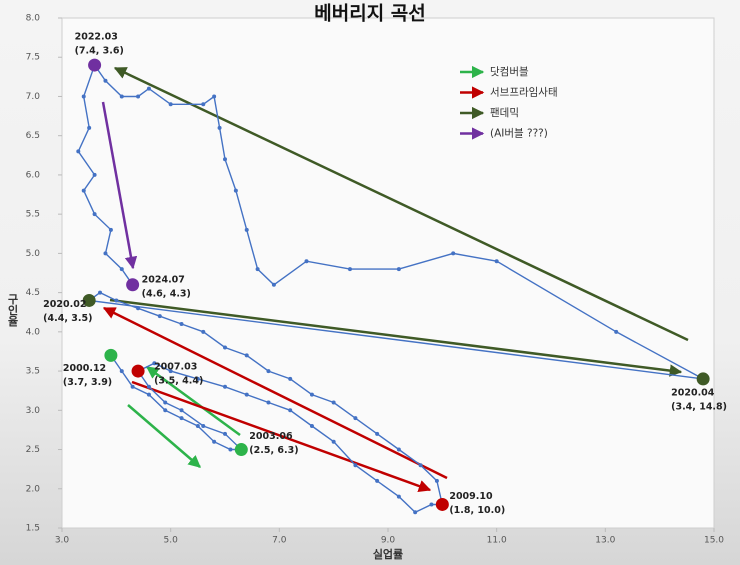 Image resolution: width=740 pixels, height=565 pixels. Describe the element at coordinates (388, 541) in the screenshot. I see `x-tick-label: 9.0` at that location.